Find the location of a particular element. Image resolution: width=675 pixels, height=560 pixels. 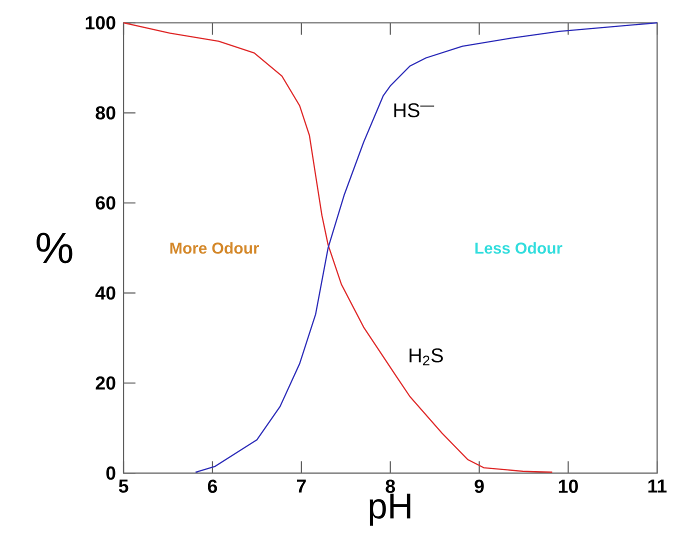

y-tick-label: 20 is located at coordinates (106, 383).